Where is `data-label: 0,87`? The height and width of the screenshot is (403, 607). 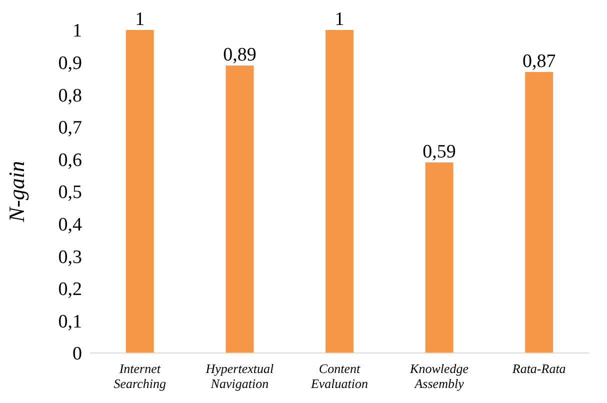
data-label: 0,87 is located at coordinates (539, 61).